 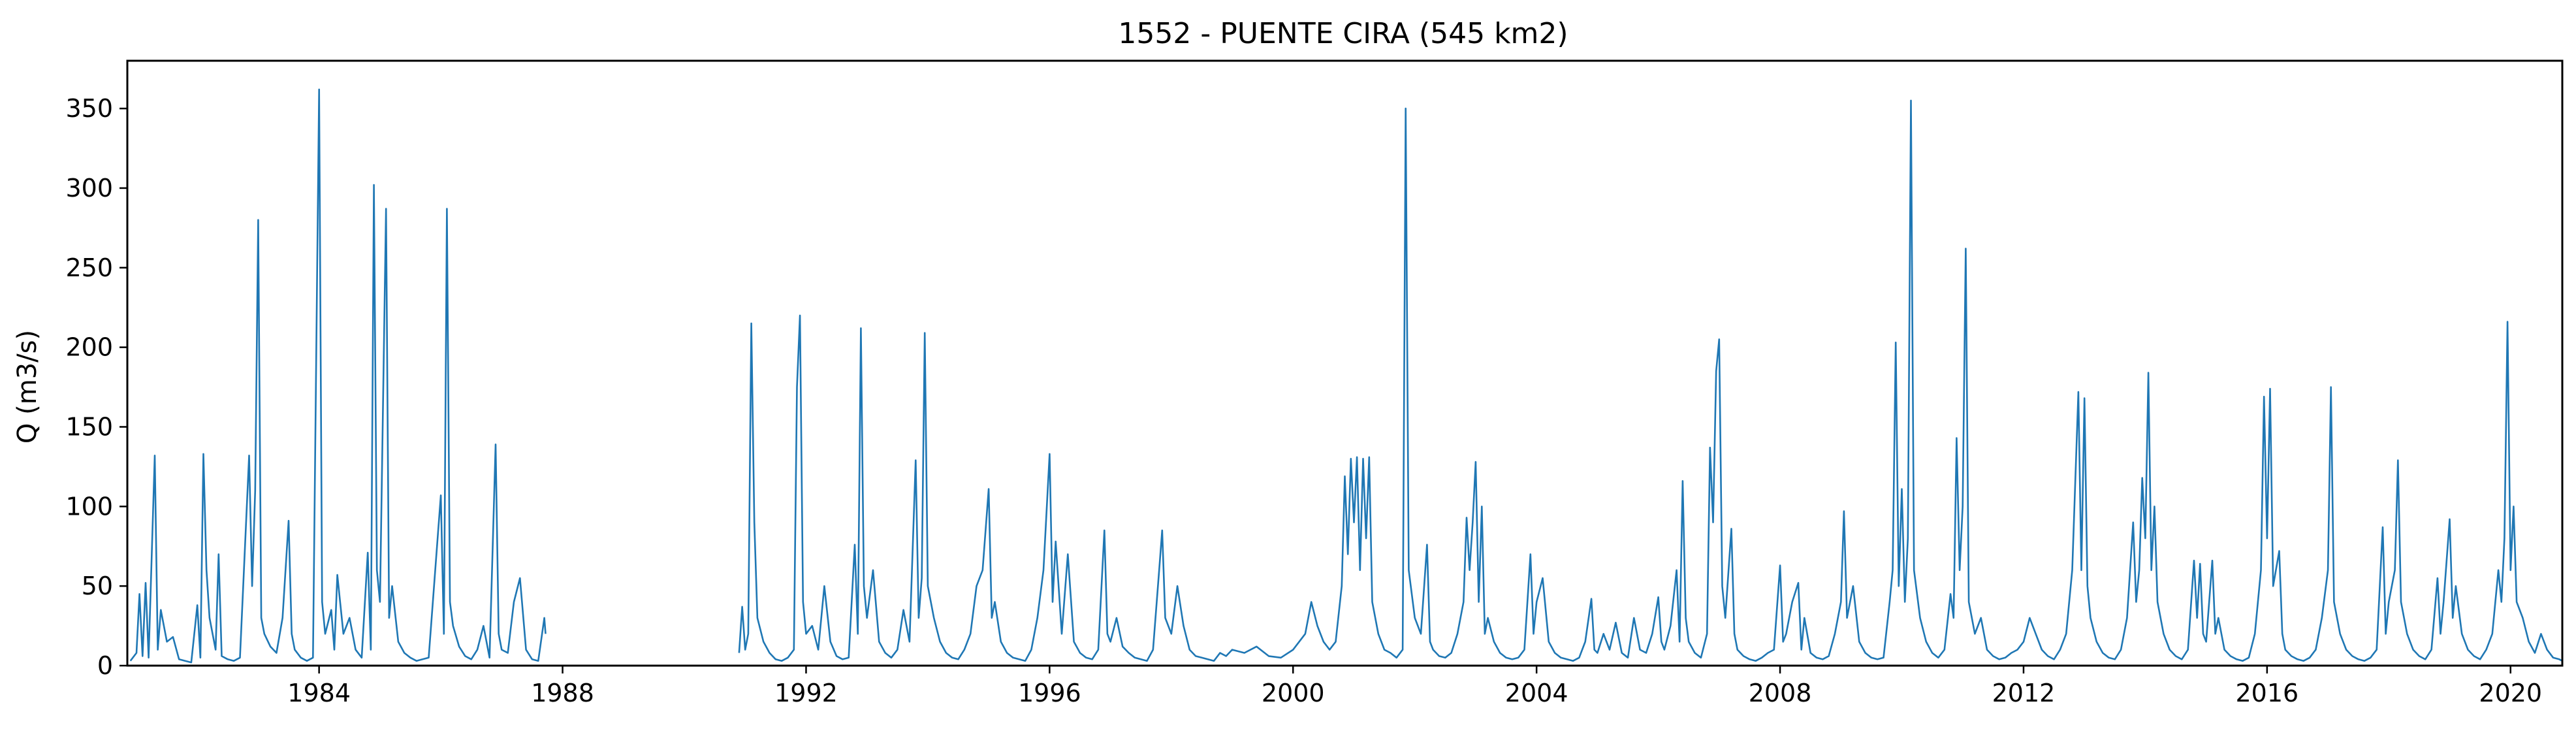 I want to click on y-tick-label: 350, so click(x=89, y=108).